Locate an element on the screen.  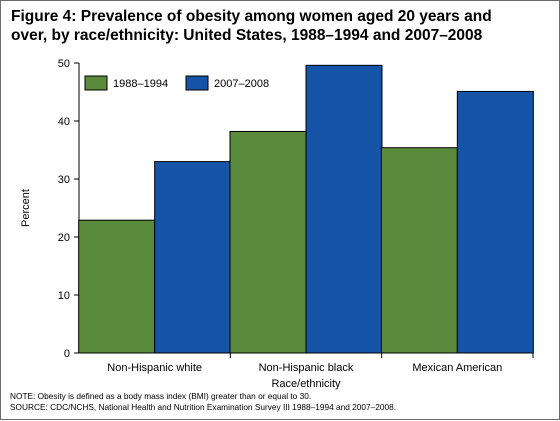
legend-swatch-2007-2008 is located at coordinates (197, 83).